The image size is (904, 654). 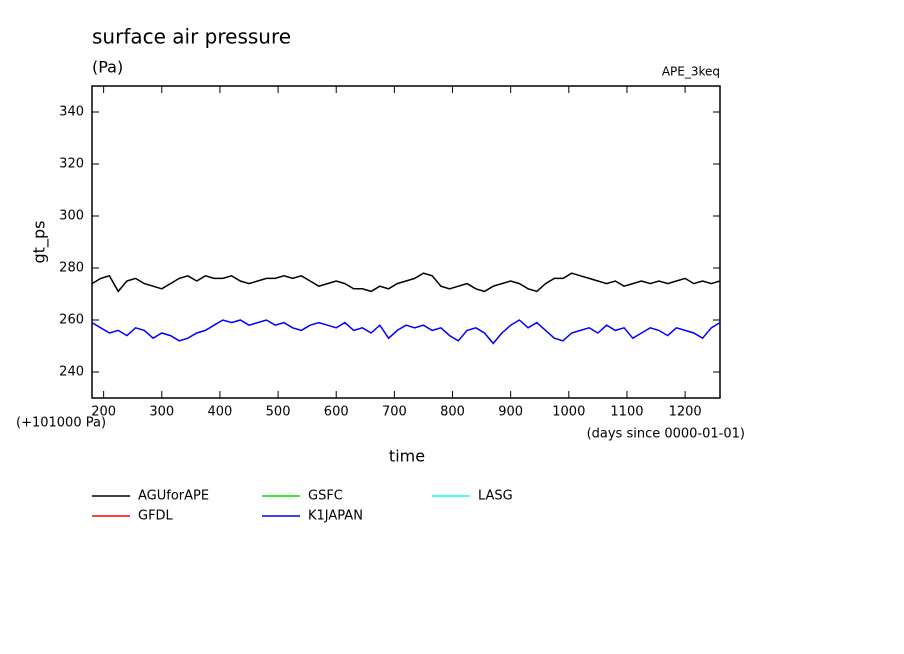 What do you see at coordinates (407, 456) in the screenshot?
I see `x-axis-label: time` at bounding box center [407, 456].